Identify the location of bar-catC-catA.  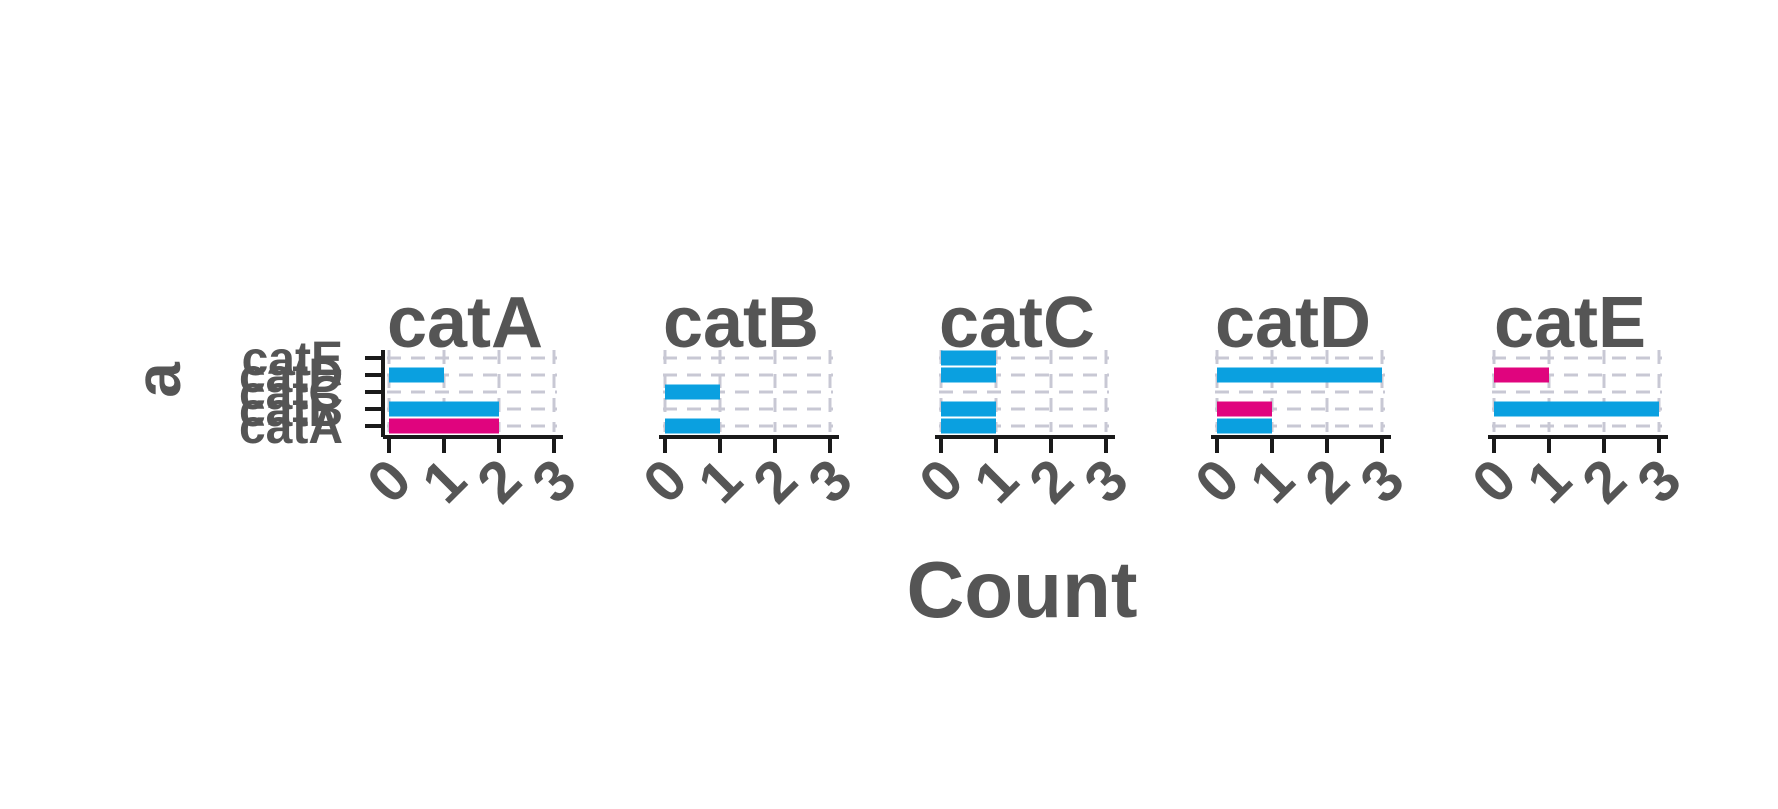
(968, 426).